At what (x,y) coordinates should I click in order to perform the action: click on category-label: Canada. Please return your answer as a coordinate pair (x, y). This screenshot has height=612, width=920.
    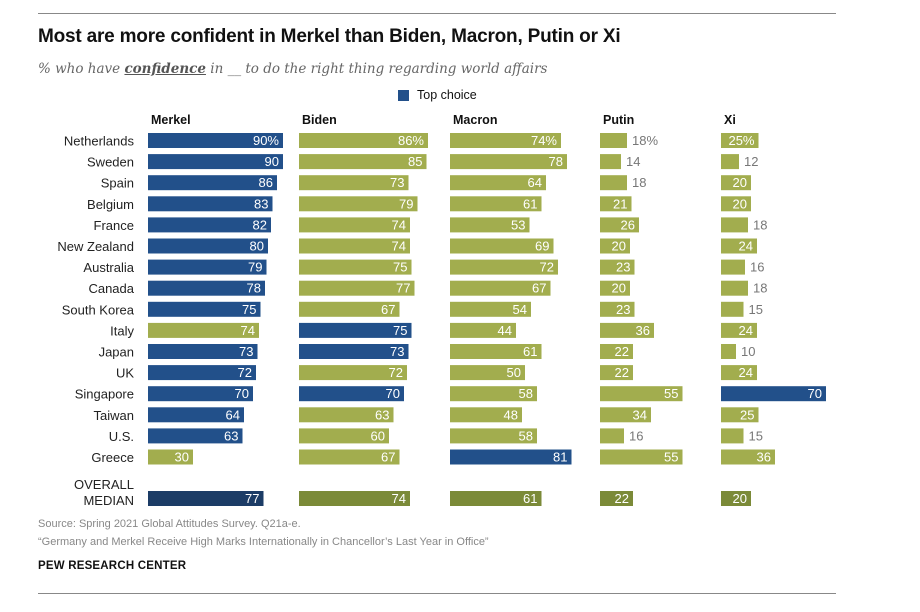
    Looking at the image, I should click on (111, 288).